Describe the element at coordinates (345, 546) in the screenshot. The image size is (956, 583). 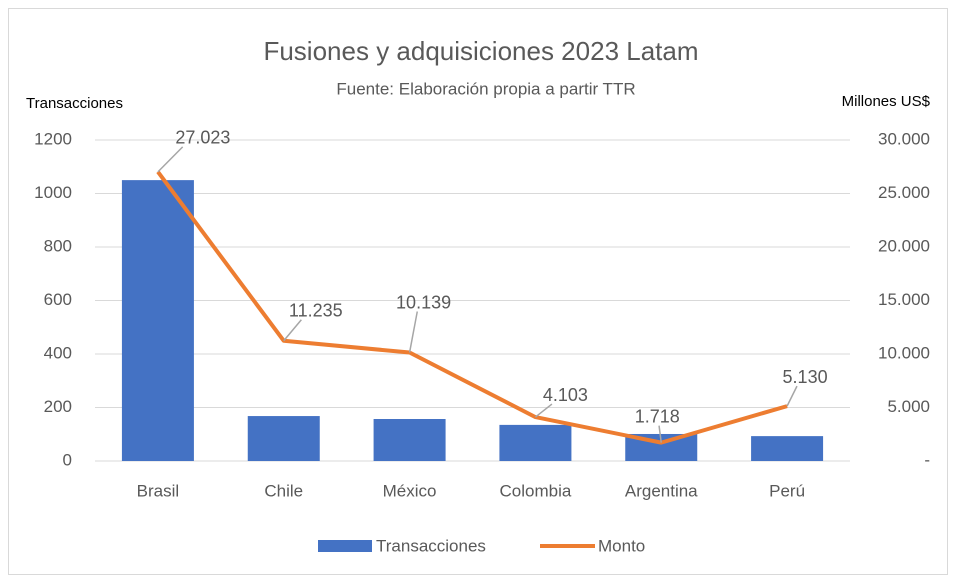
I see `legend-swatch` at that location.